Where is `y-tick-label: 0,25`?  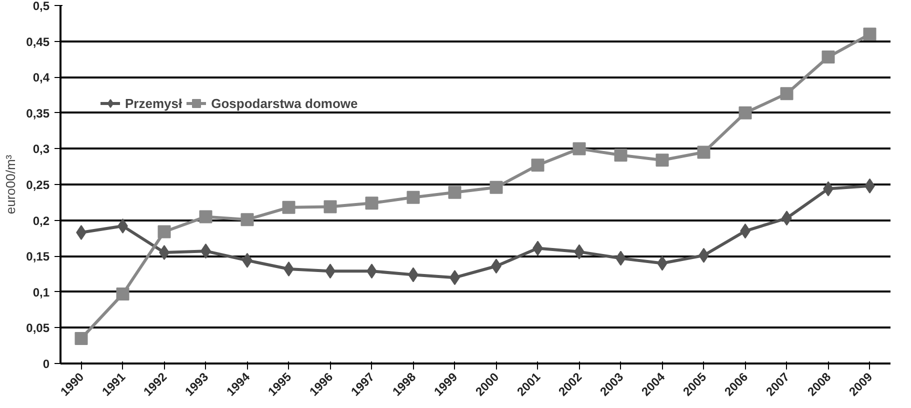 y-tick-label: 0,25 is located at coordinates (38, 185).